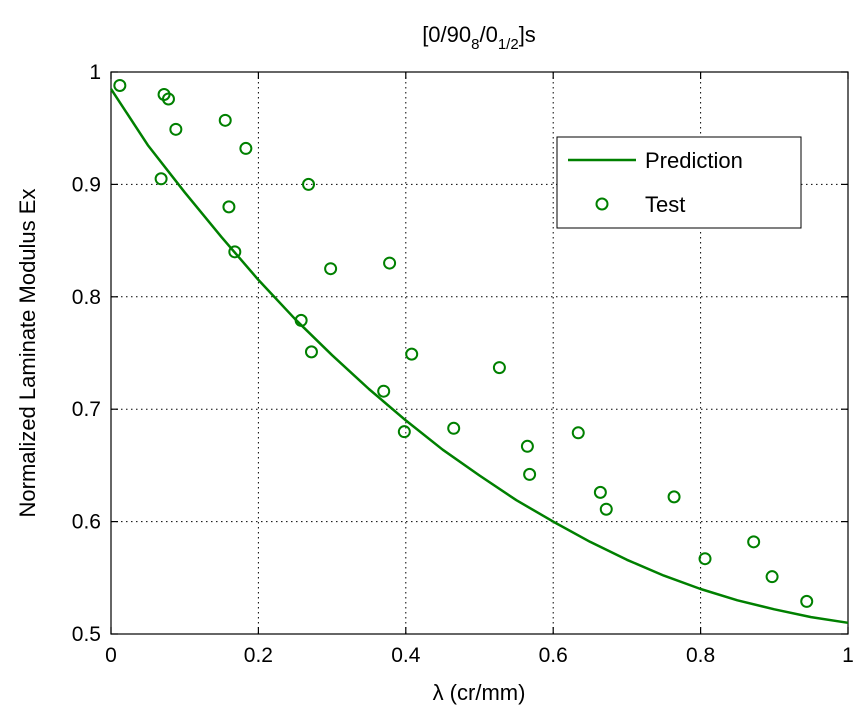 This screenshot has width=853, height=719. Describe the element at coordinates (847, 655) in the screenshot. I see `x-tick-label: 1` at that location.